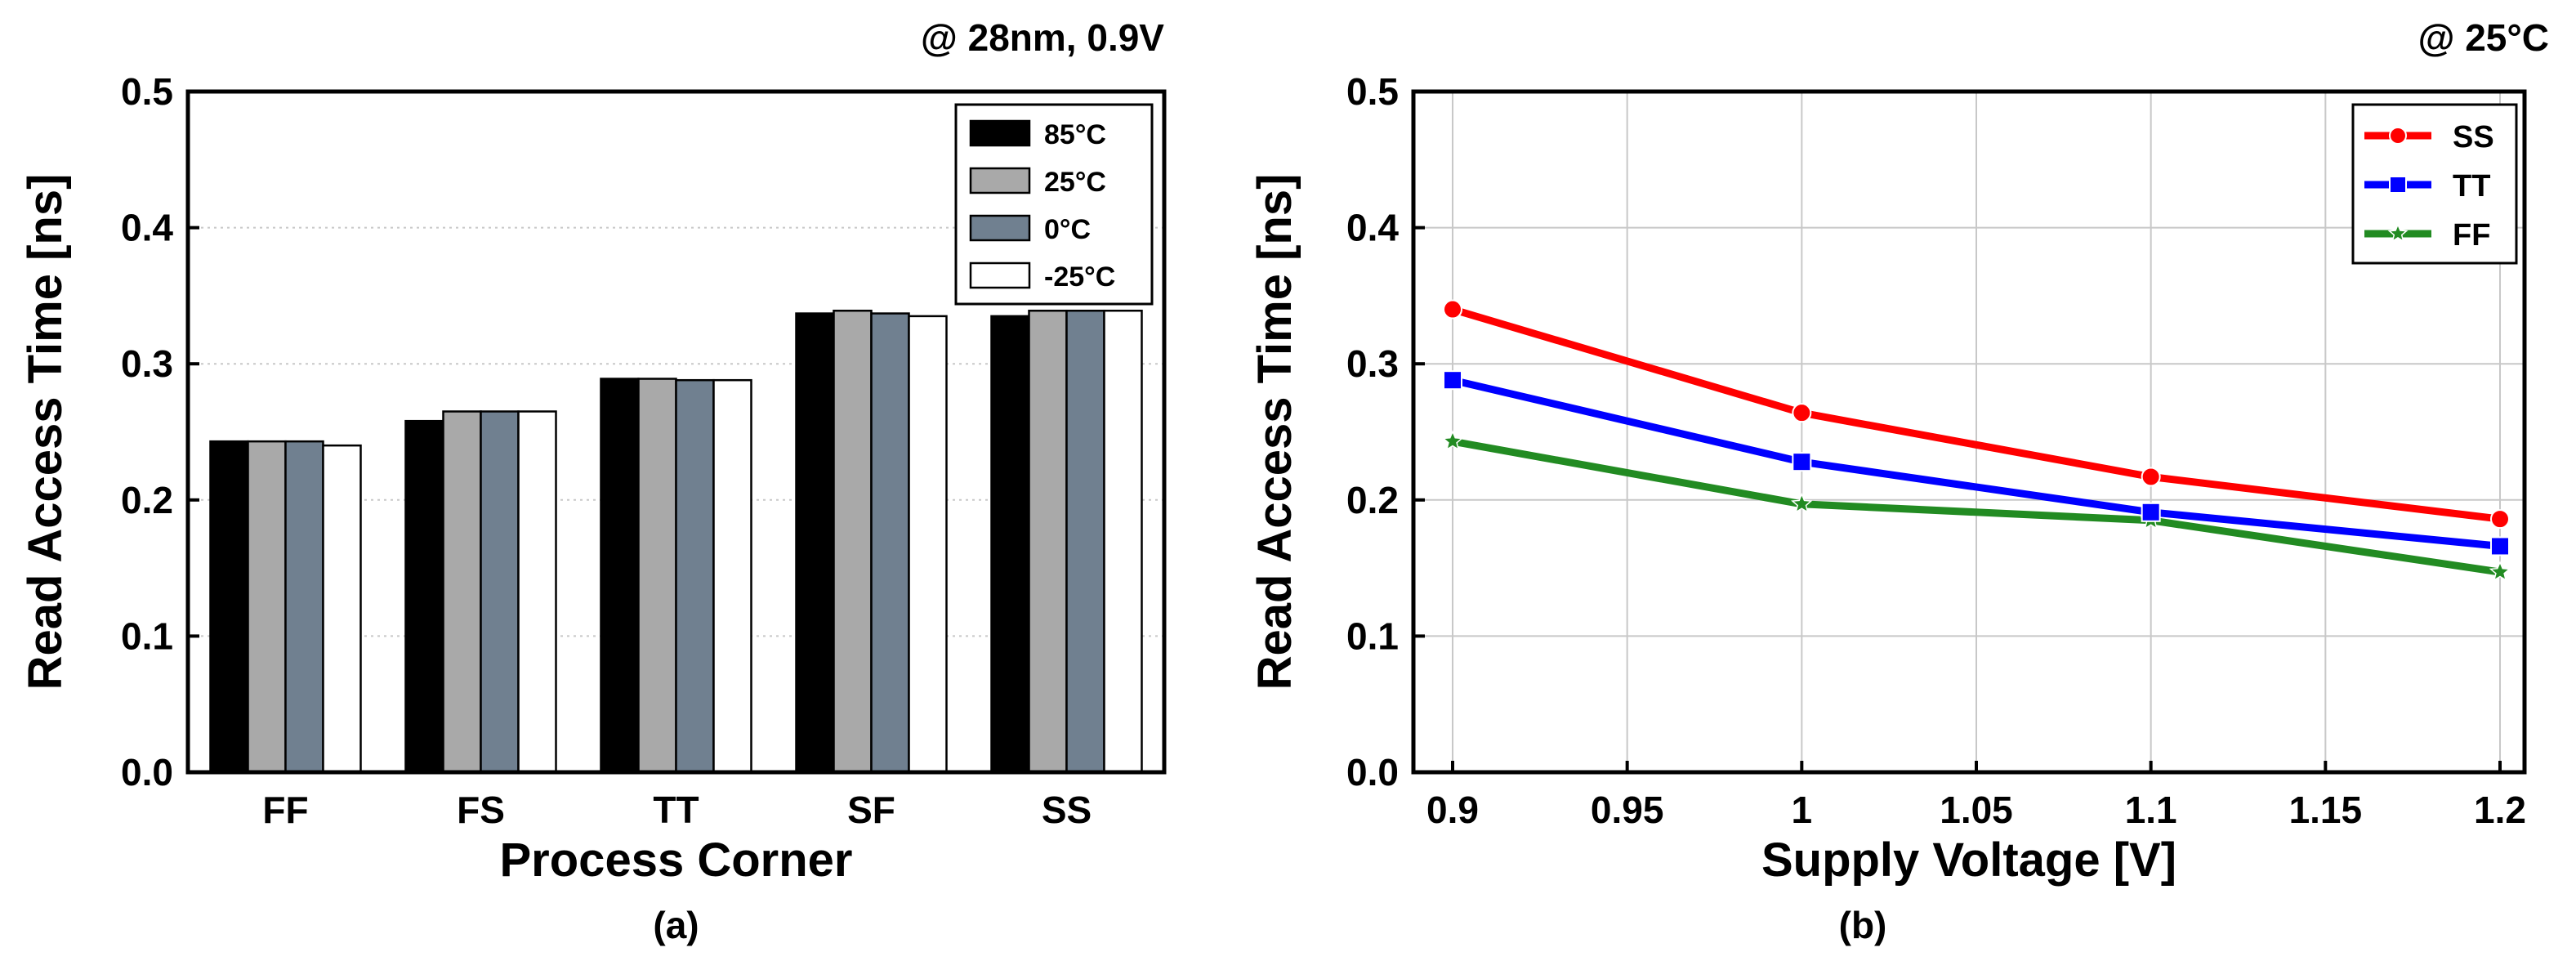 This screenshot has height=961, width=2576. What do you see at coordinates (1803, 810) in the screenshot?
I see `x-tick-label: 1` at bounding box center [1803, 810].